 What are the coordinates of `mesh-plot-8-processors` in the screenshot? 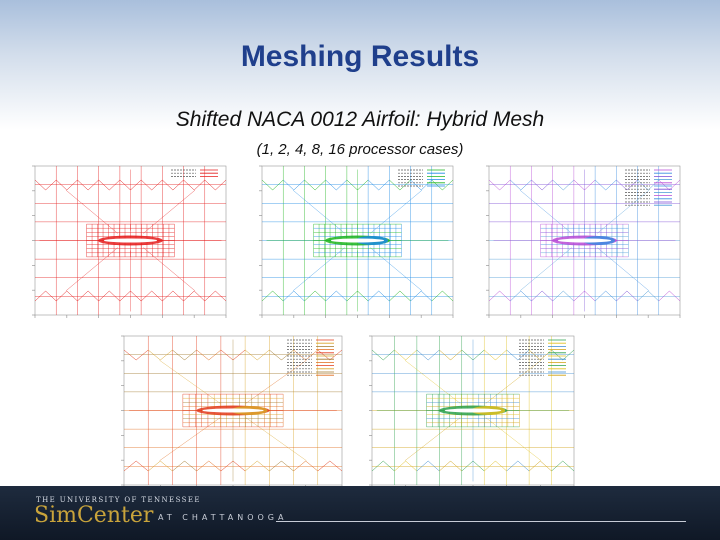 It's located at (232, 412).